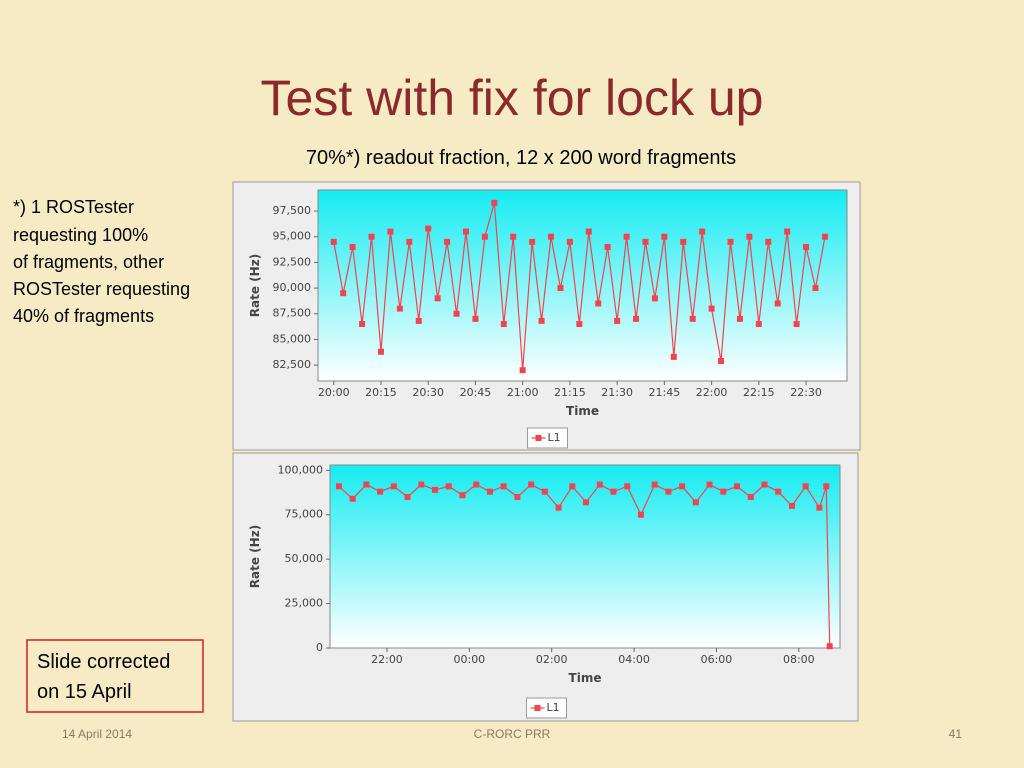  What do you see at coordinates (665, 392) in the screenshot?
I see `x-tick-label: 21:45` at bounding box center [665, 392].